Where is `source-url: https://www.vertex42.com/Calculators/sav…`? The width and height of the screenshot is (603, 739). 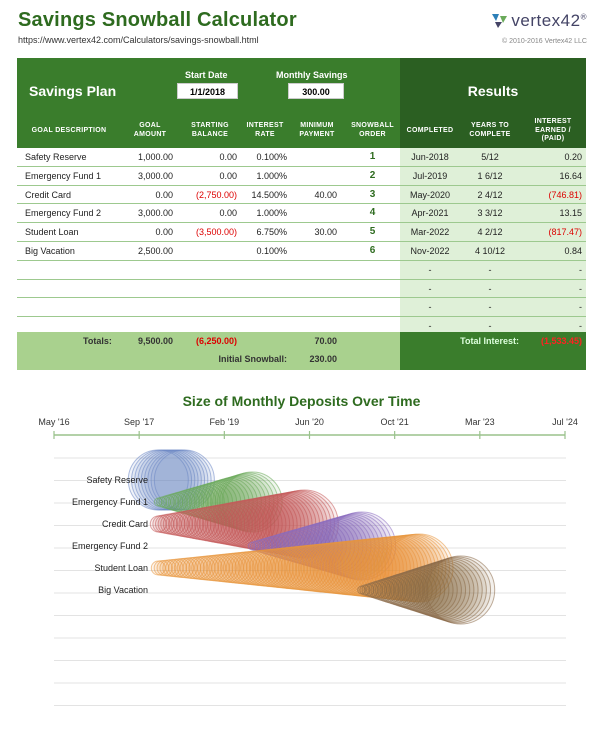 source-url: https://www.vertex42.com/Calculators/sav… is located at coordinates (138, 40).